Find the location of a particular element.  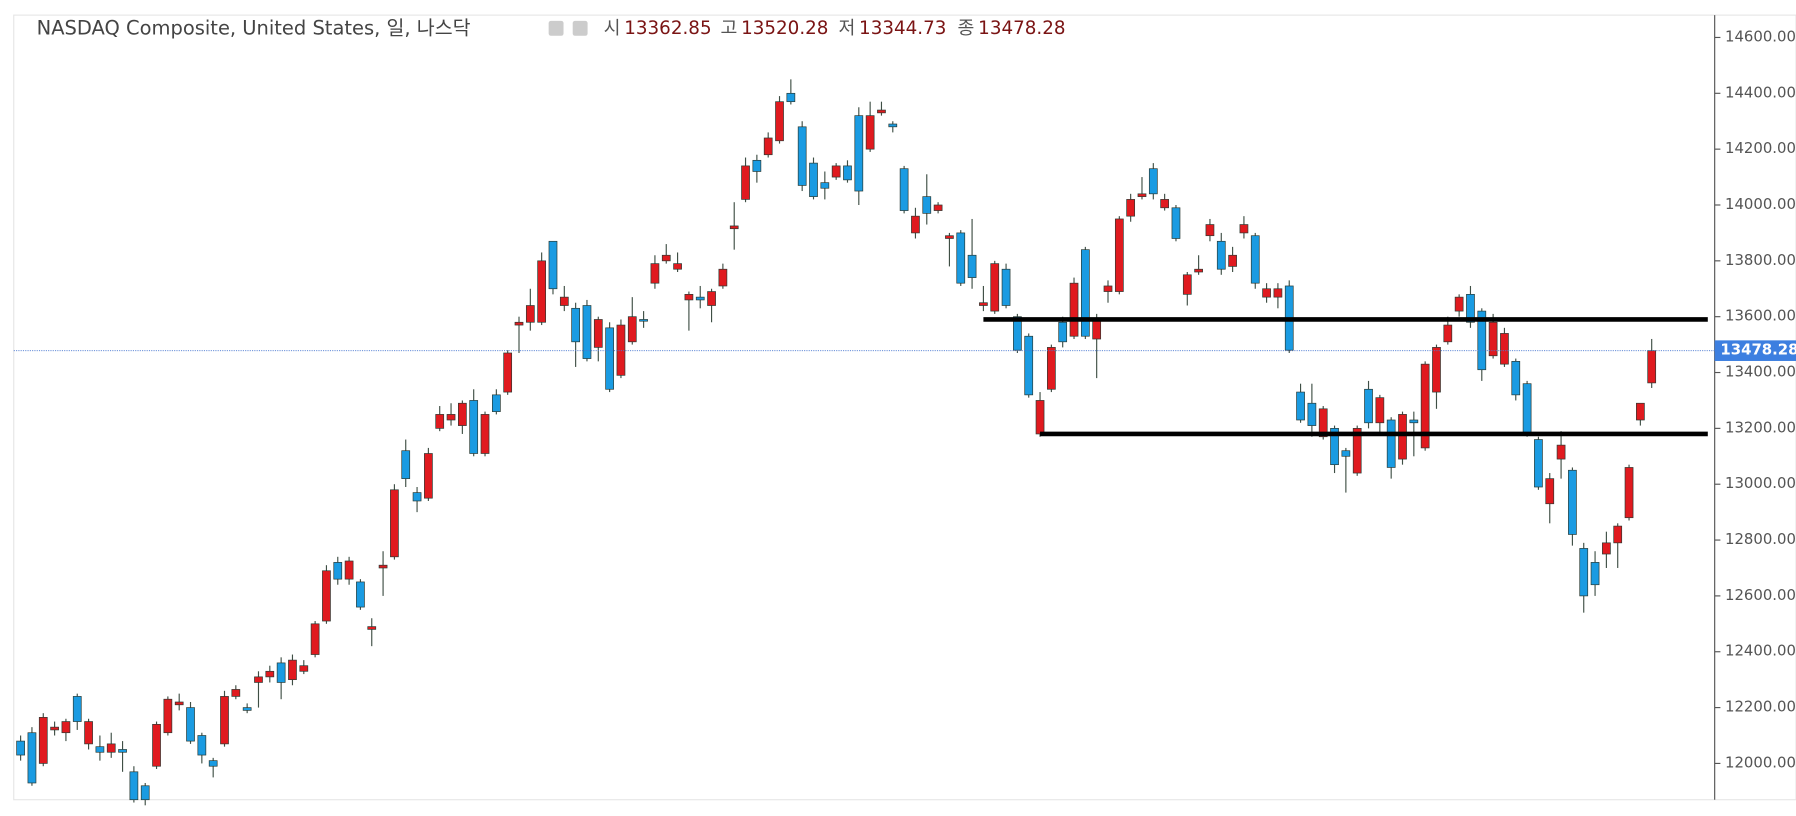

y-tick-label: 12600.00 is located at coordinates (1760, 595).